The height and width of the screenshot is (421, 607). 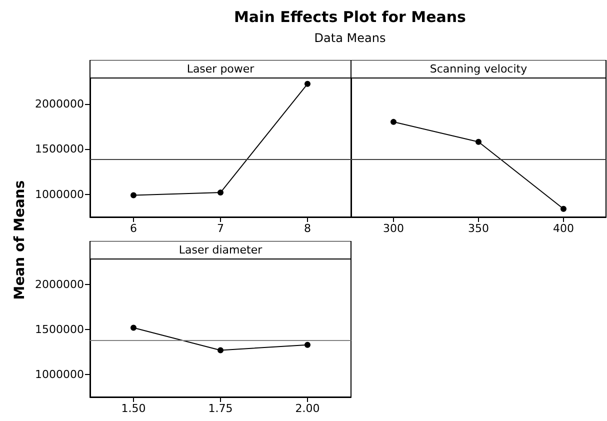 I want to click on x-tick-label: 7, so click(x=220, y=228).